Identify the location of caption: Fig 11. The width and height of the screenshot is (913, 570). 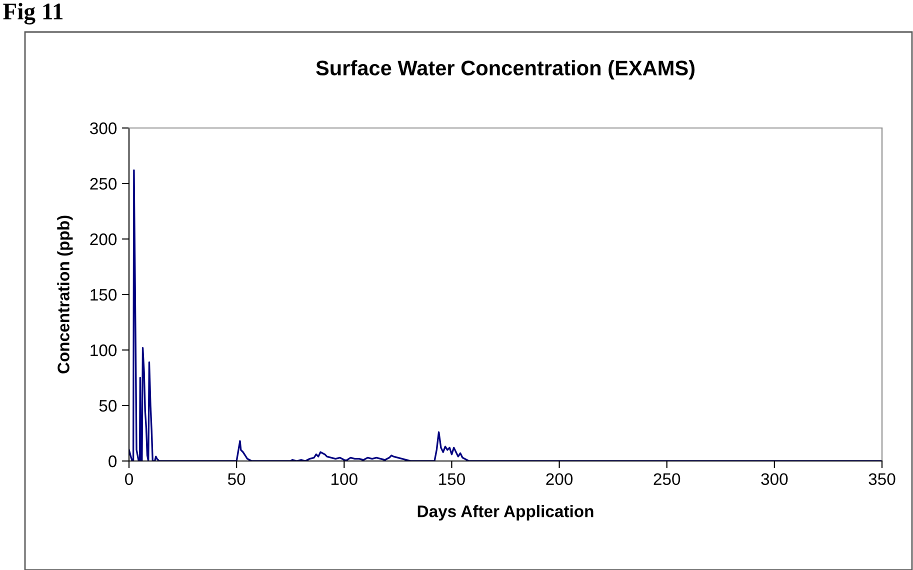
(33, 13).